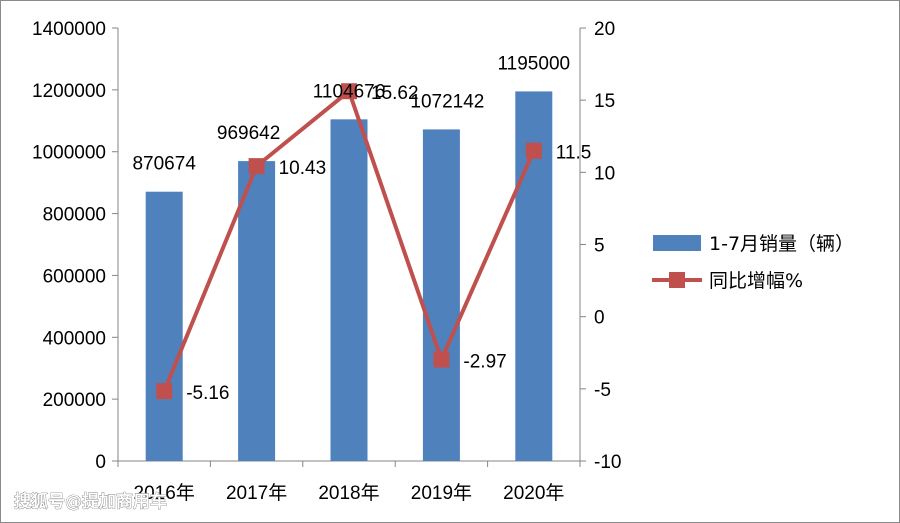  I want to click on legend-swatch-bar, so click(677, 243).